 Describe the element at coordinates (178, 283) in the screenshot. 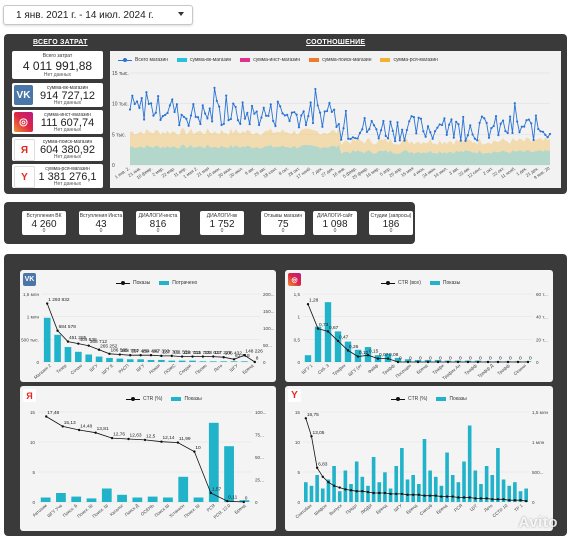

I see `legend-item: Потрачено` at that location.